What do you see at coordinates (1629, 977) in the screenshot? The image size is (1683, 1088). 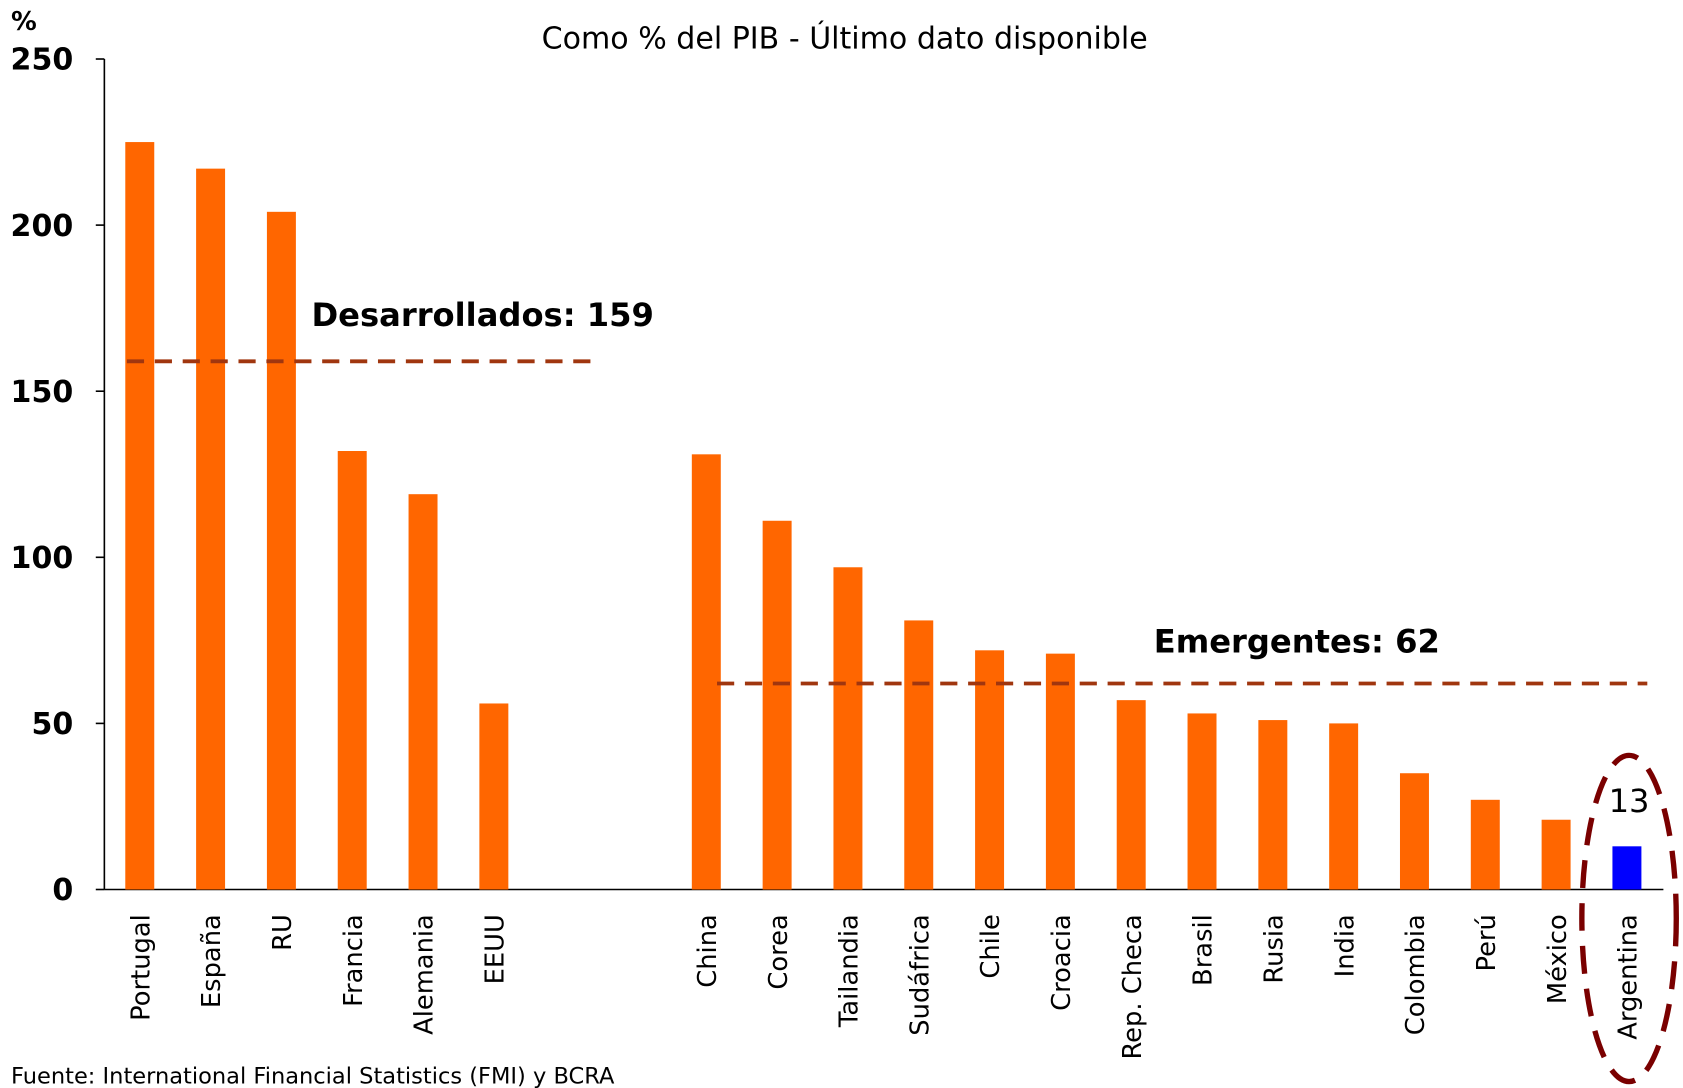 I see `x-tick-label: Argentina` at bounding box center [1629, 977].